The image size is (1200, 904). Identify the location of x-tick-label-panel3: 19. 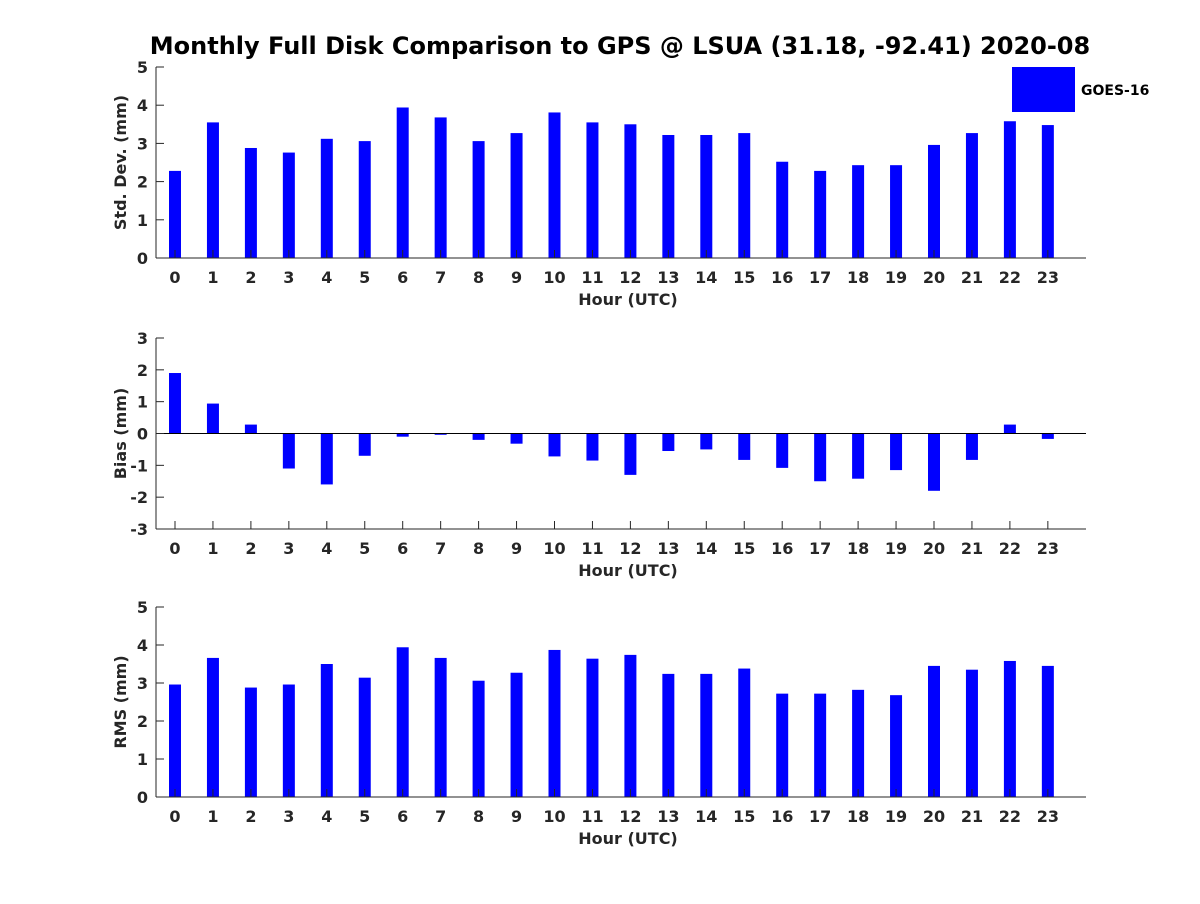
(896, 816).